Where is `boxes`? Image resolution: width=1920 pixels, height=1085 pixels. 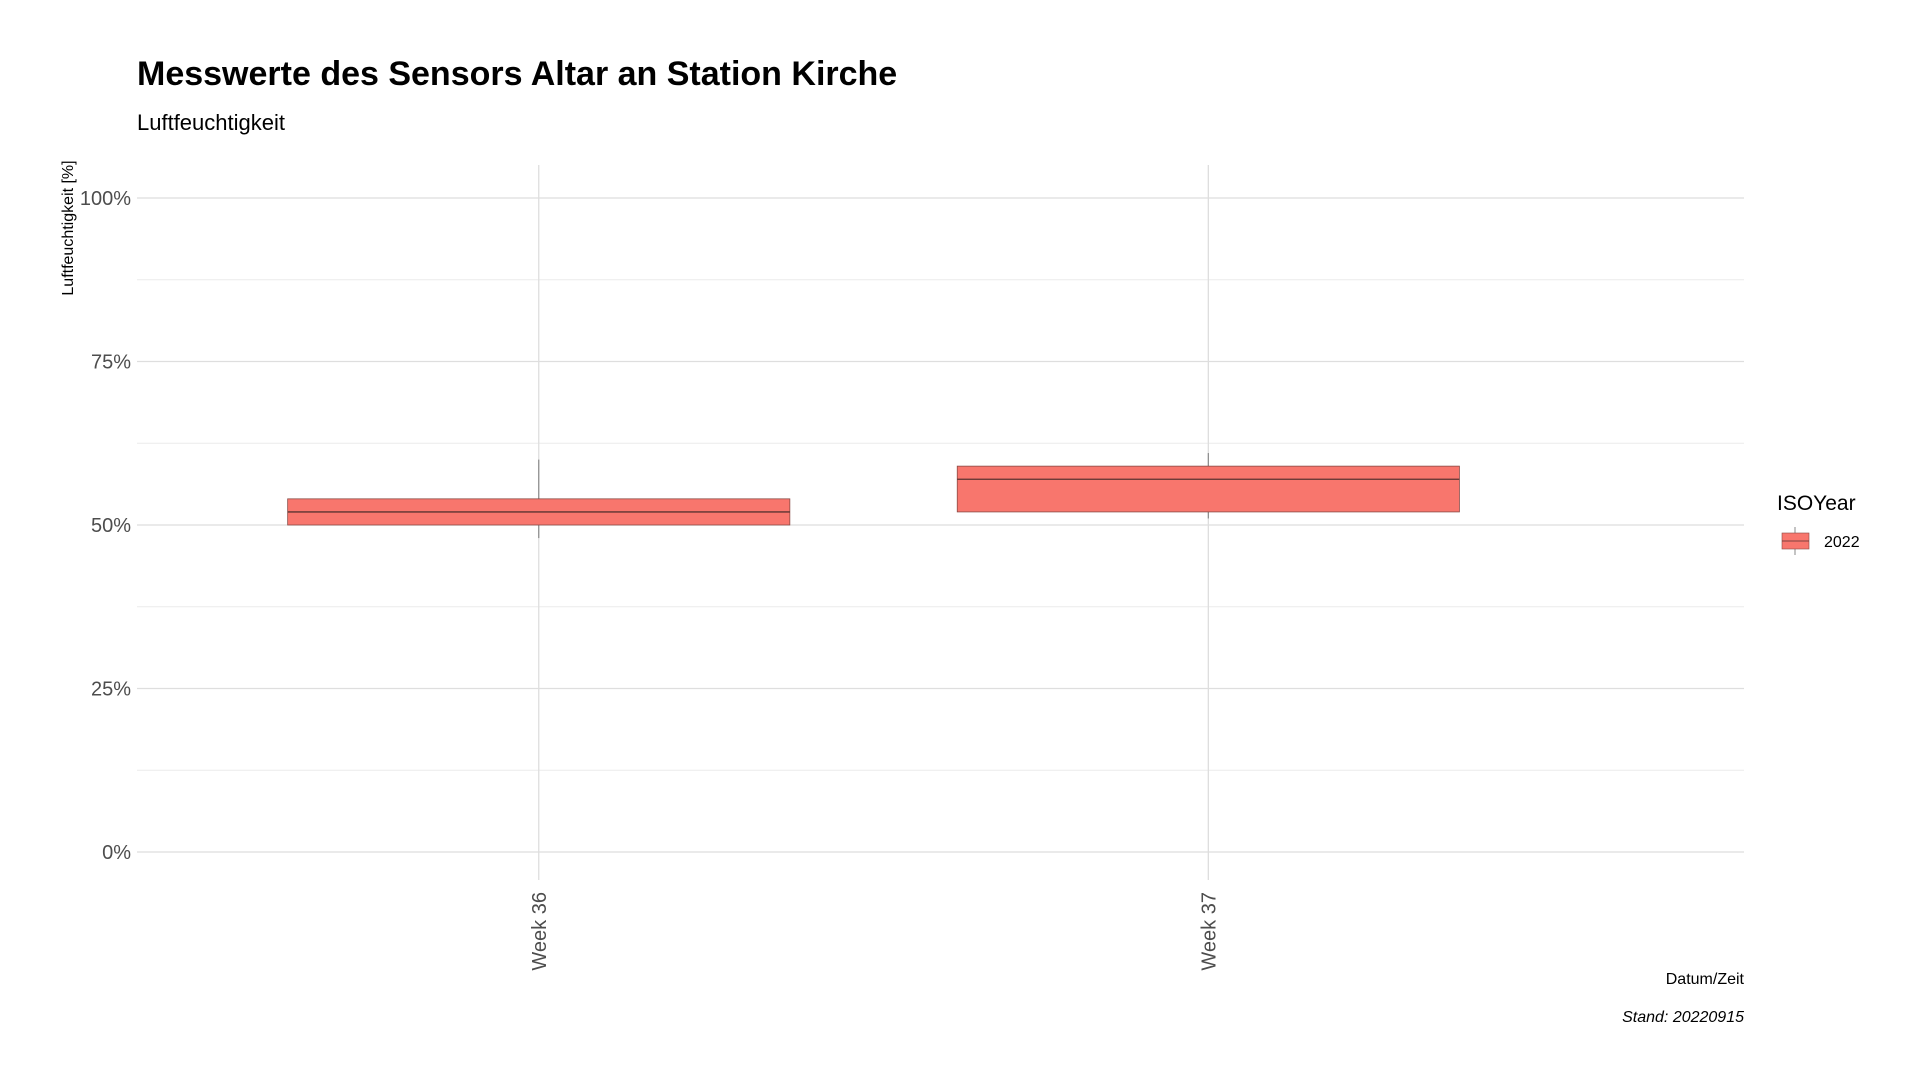 boxes is located at coordinates (873, 496).